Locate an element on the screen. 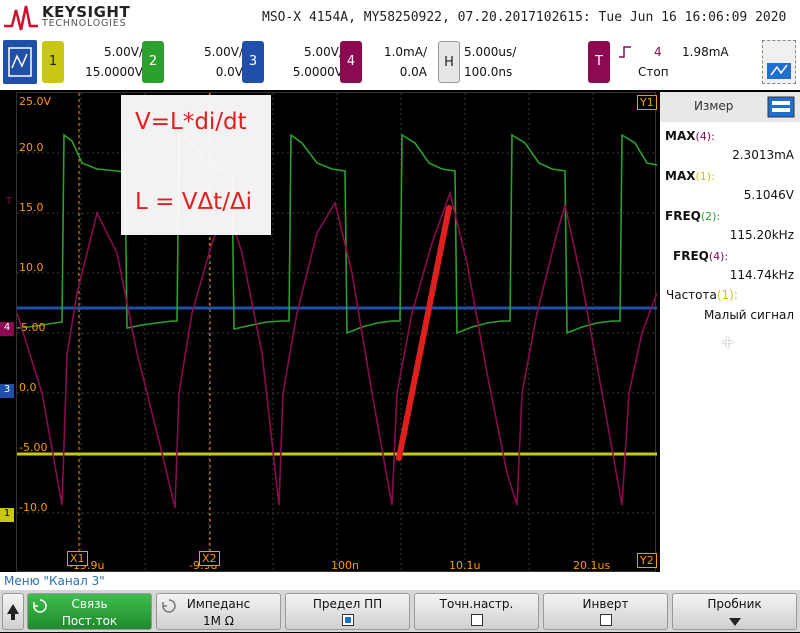 The height and width of the screenshot is (633, 800). trigger-key: T is located at coordinates (599, 62).